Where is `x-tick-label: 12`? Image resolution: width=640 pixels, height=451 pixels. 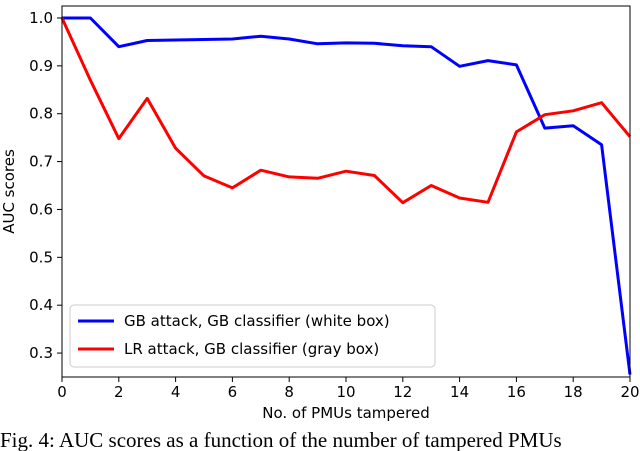 x-tick-label: 12 is located at coordinates (402, 392).